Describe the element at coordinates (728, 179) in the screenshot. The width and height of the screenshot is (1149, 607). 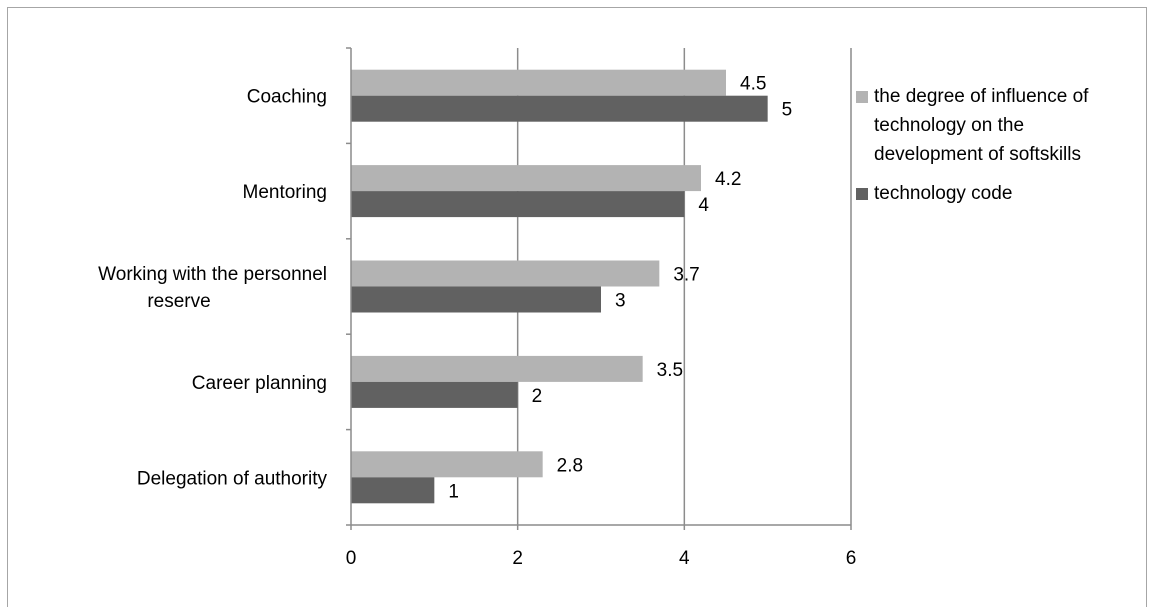
I see `data-label: 4.2` at that location.